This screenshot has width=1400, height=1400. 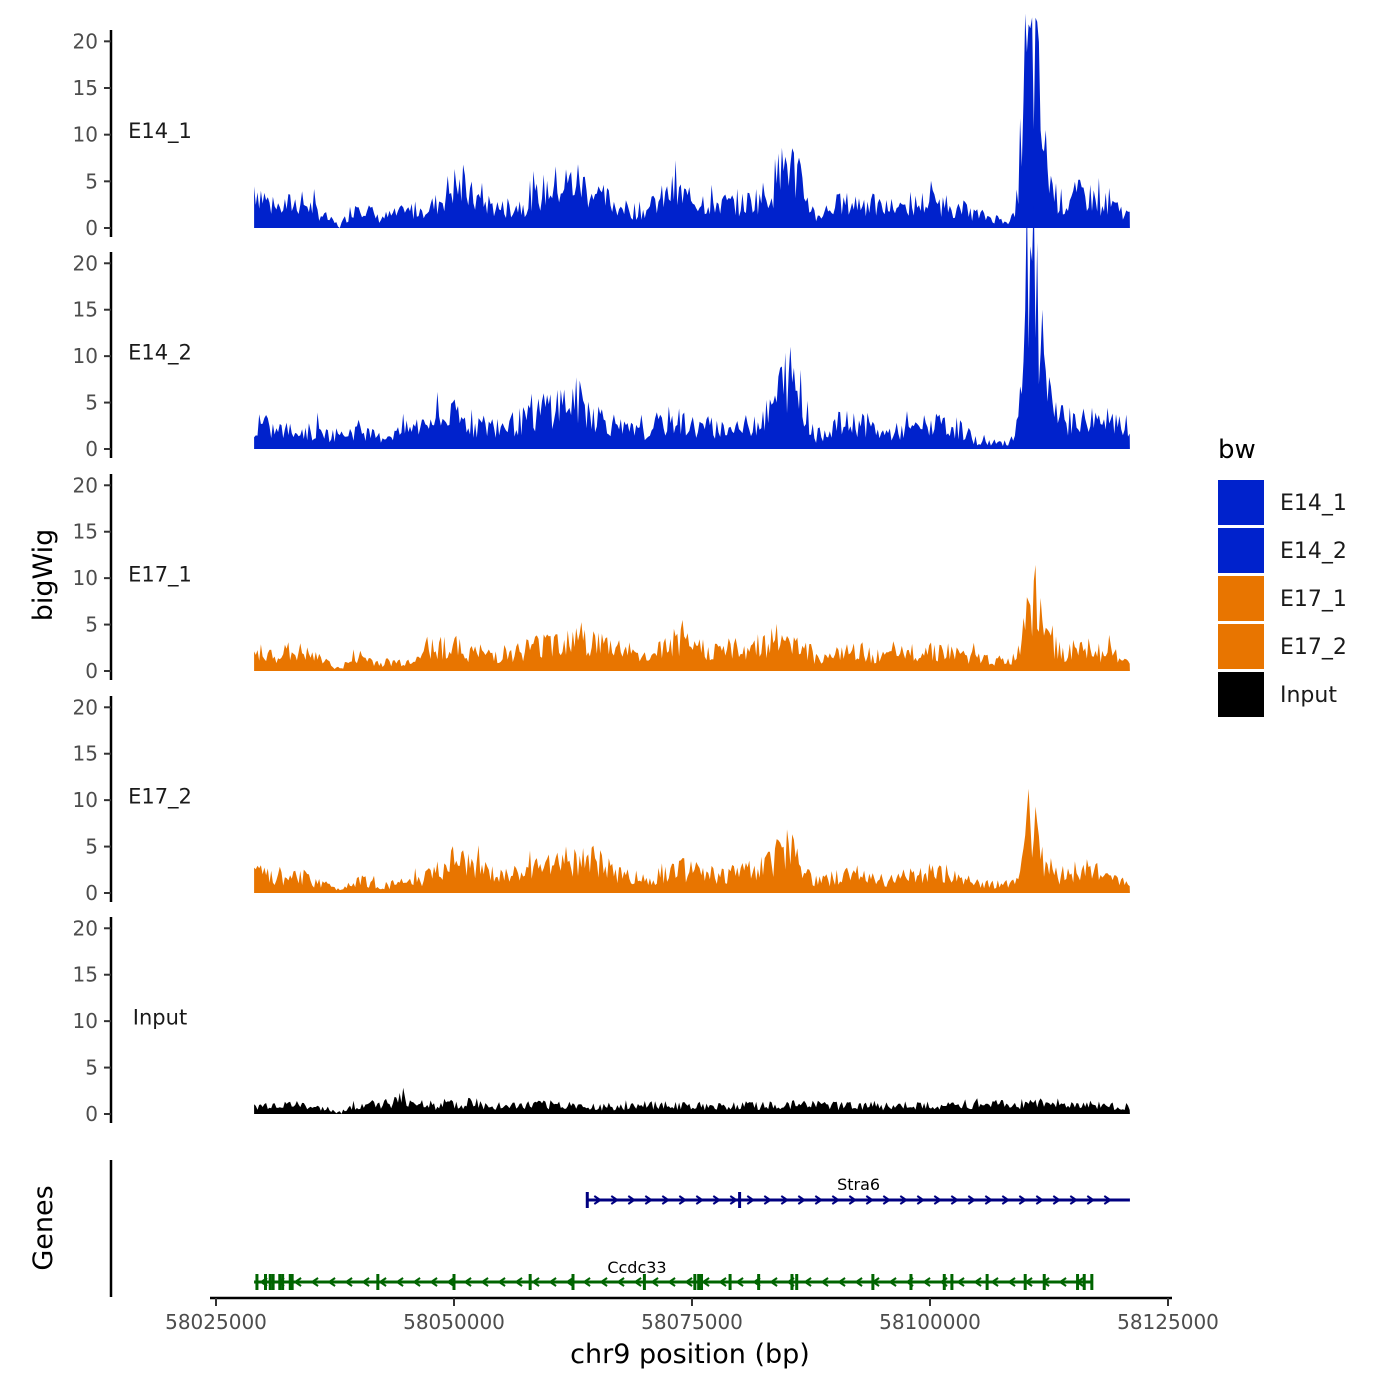 What do you see at coordinates (43, 575) in the screenshot?
I see `y-axis-title: bigWig` at bounding box center [43, 575].